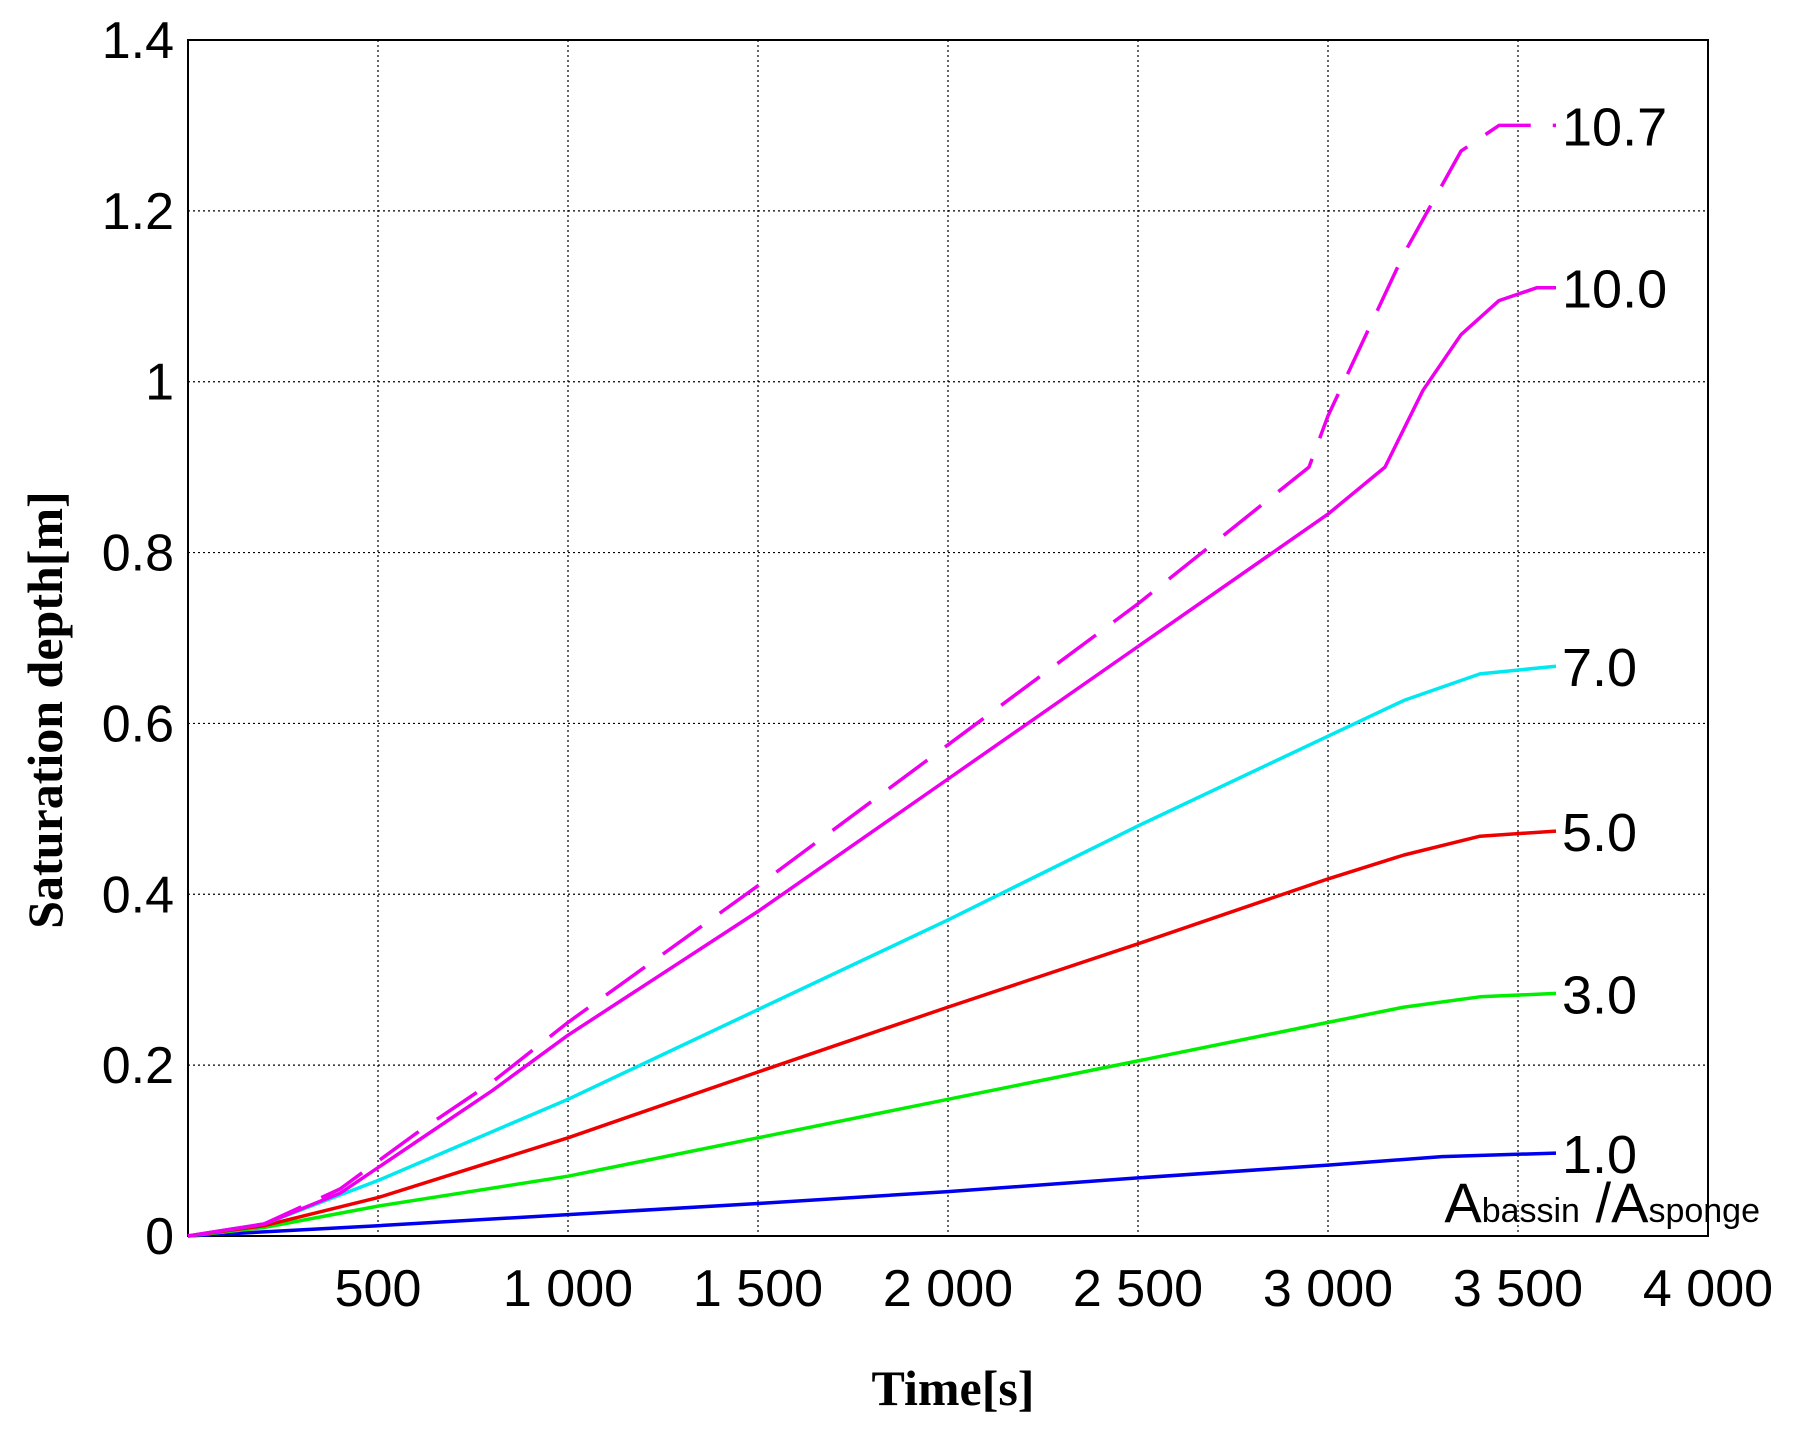 The height and width of the screenshot is (1429, 1799). Describe the element at coordinates (138, 554) in the screenshot. I see `y-tick-label: 0.8` at that location.